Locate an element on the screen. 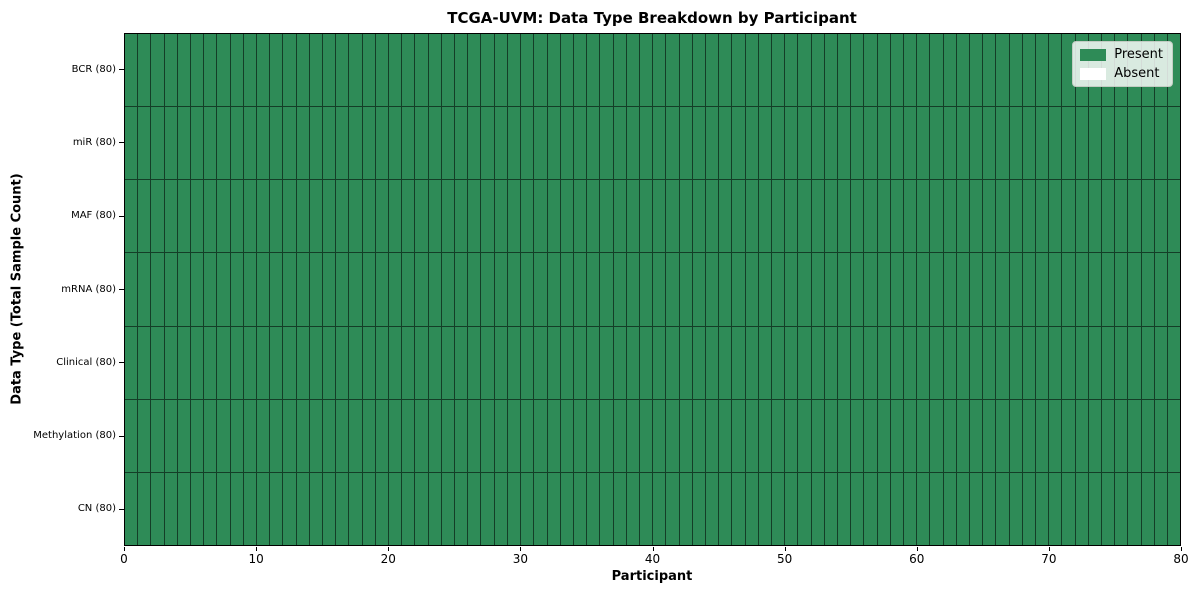 The width and height of the screenshot is (1200, 600). x-tick-mark is located at coordinates (257, 549).